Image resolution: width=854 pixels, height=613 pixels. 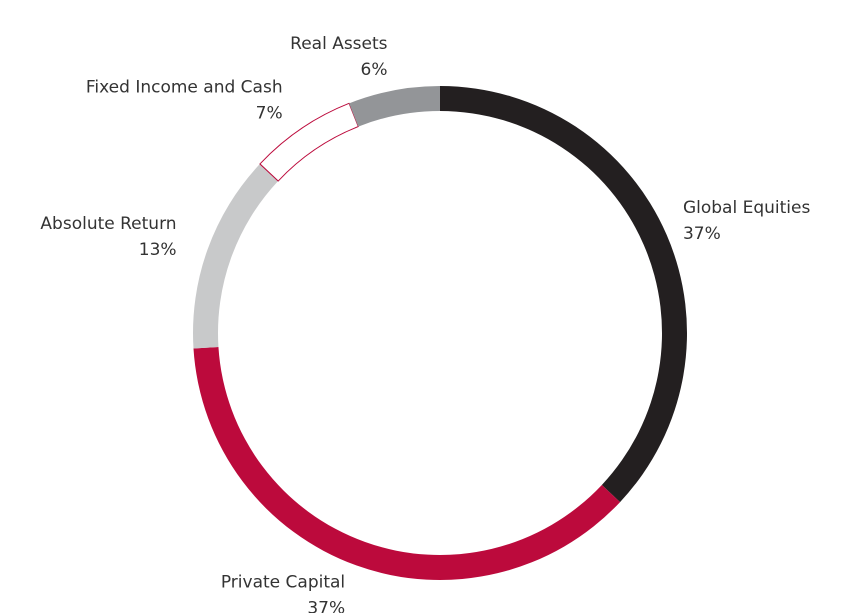 What do you see at coordinates (747, 208) in the screenshot?
I see `segment-label: Global Equities` at bounding box center [747, 208].